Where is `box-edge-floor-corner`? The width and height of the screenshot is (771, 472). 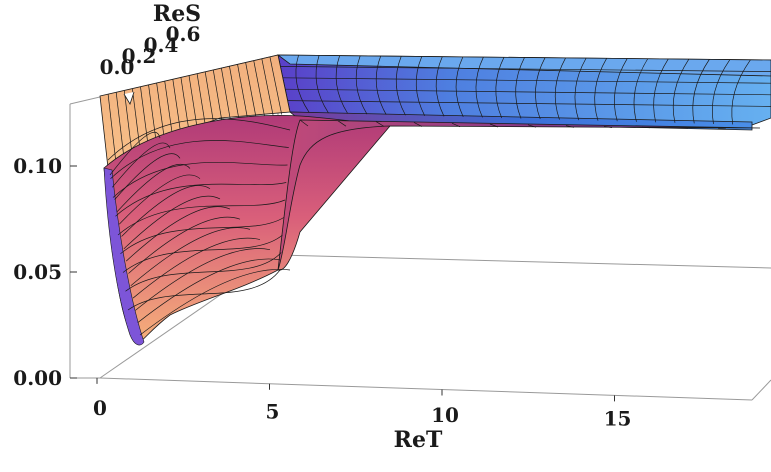
box-edge-floor-corner is located at coordinates (761, 390).